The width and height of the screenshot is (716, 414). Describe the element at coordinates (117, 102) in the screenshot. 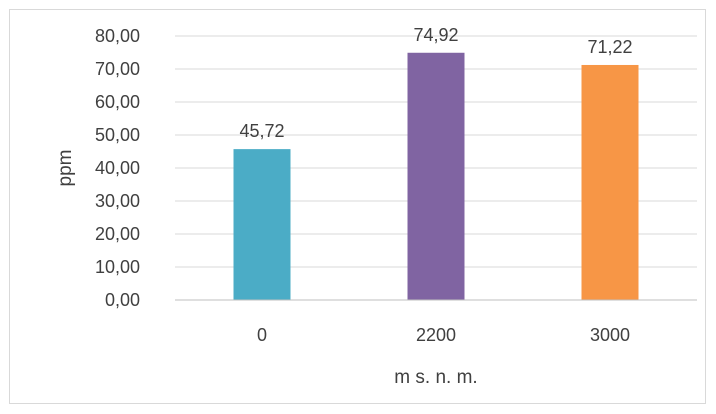

I see `y-tick-label: 60,00` at that location.